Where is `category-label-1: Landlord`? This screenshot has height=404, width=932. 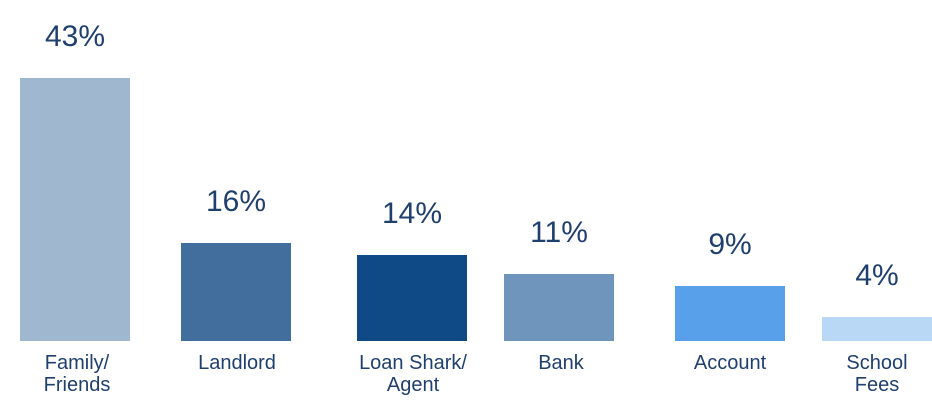
category-label-1: Landlord is located at coordinates (237, 363).